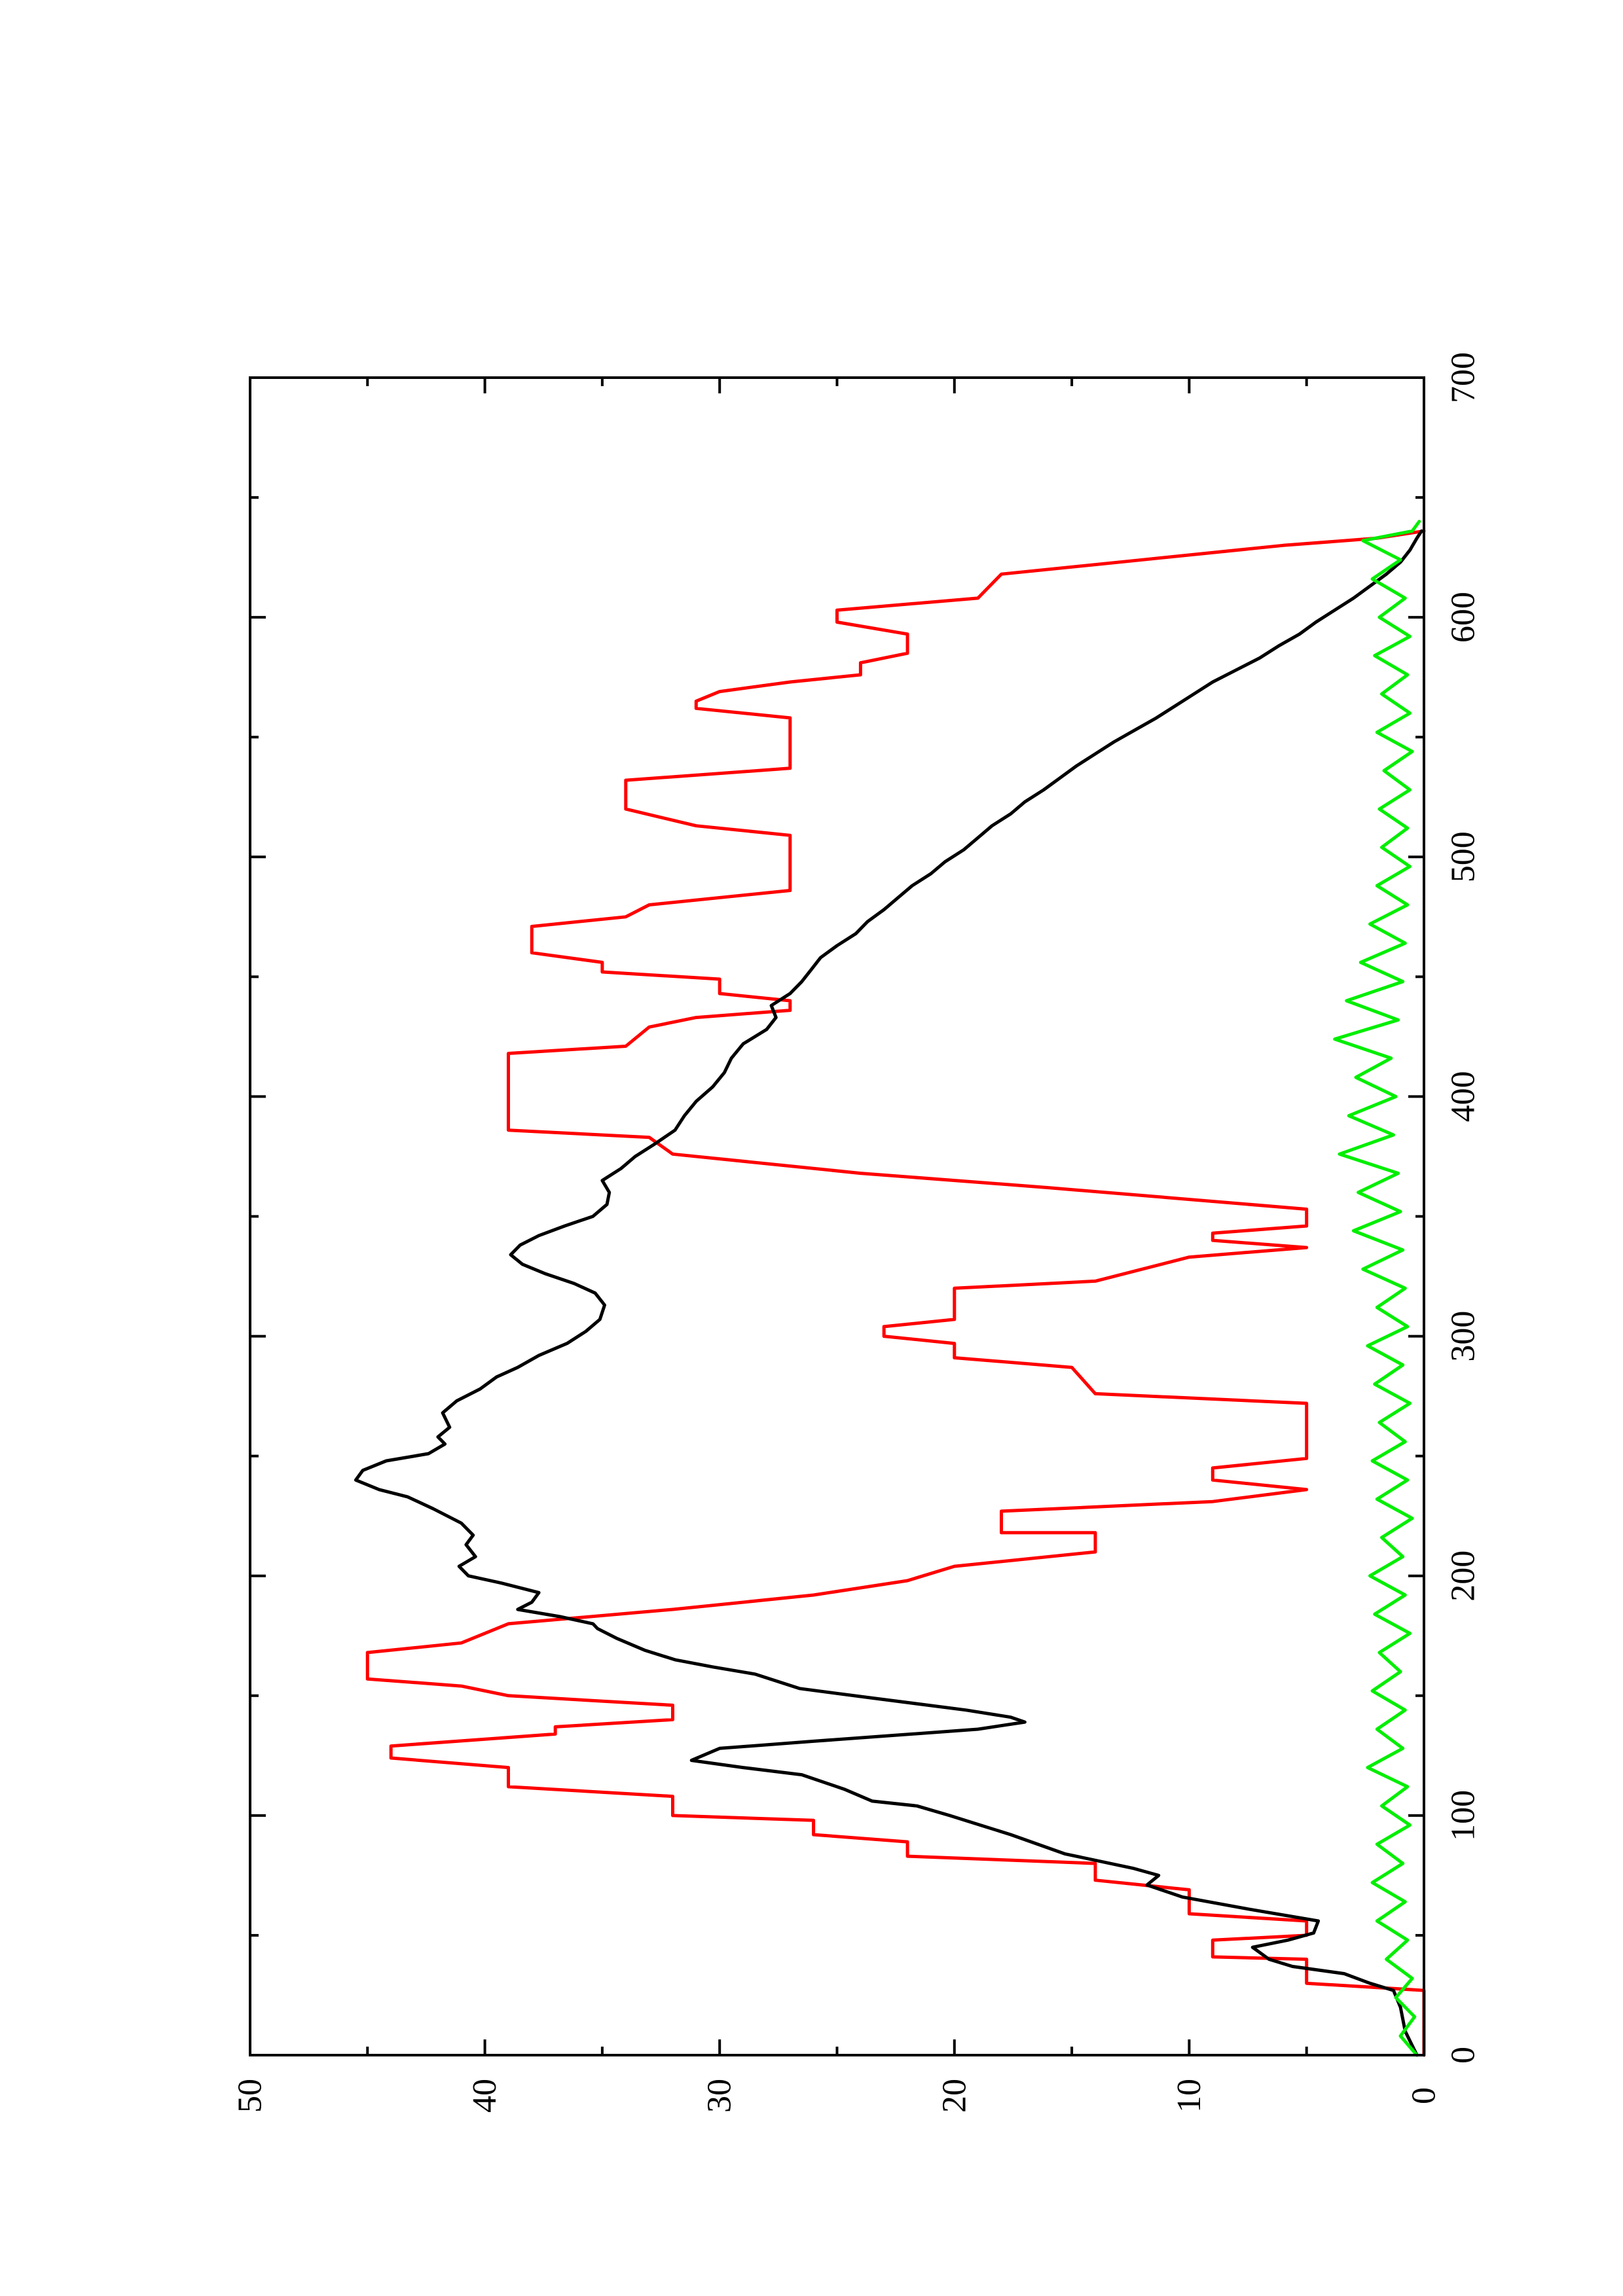 The height and width of the screenshot is (2296, 1623). What do you see at coordinates (1463, 617) in the screenshot?
I see `x-tick-label: 600` at bounding box center [1463, 617].